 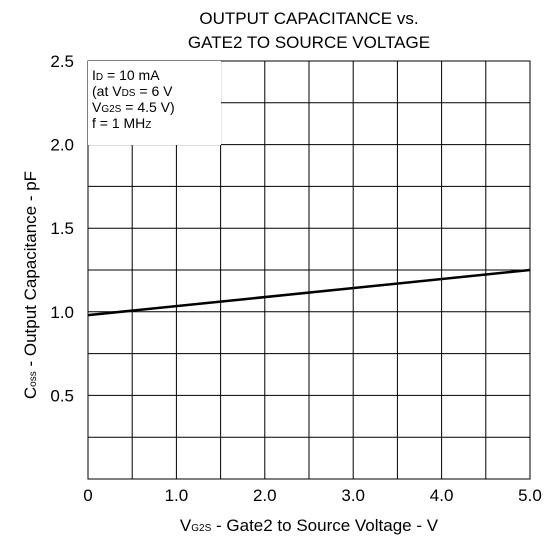 I want to click on x-tick-label: 1.0, so click(x=177, y=495).